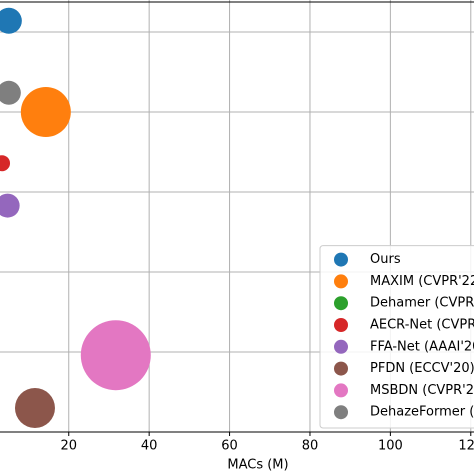 This screenshot has width=474, height=474. I want to click on legend-label: MAXIM (CVPR'22), so click(422, 281).